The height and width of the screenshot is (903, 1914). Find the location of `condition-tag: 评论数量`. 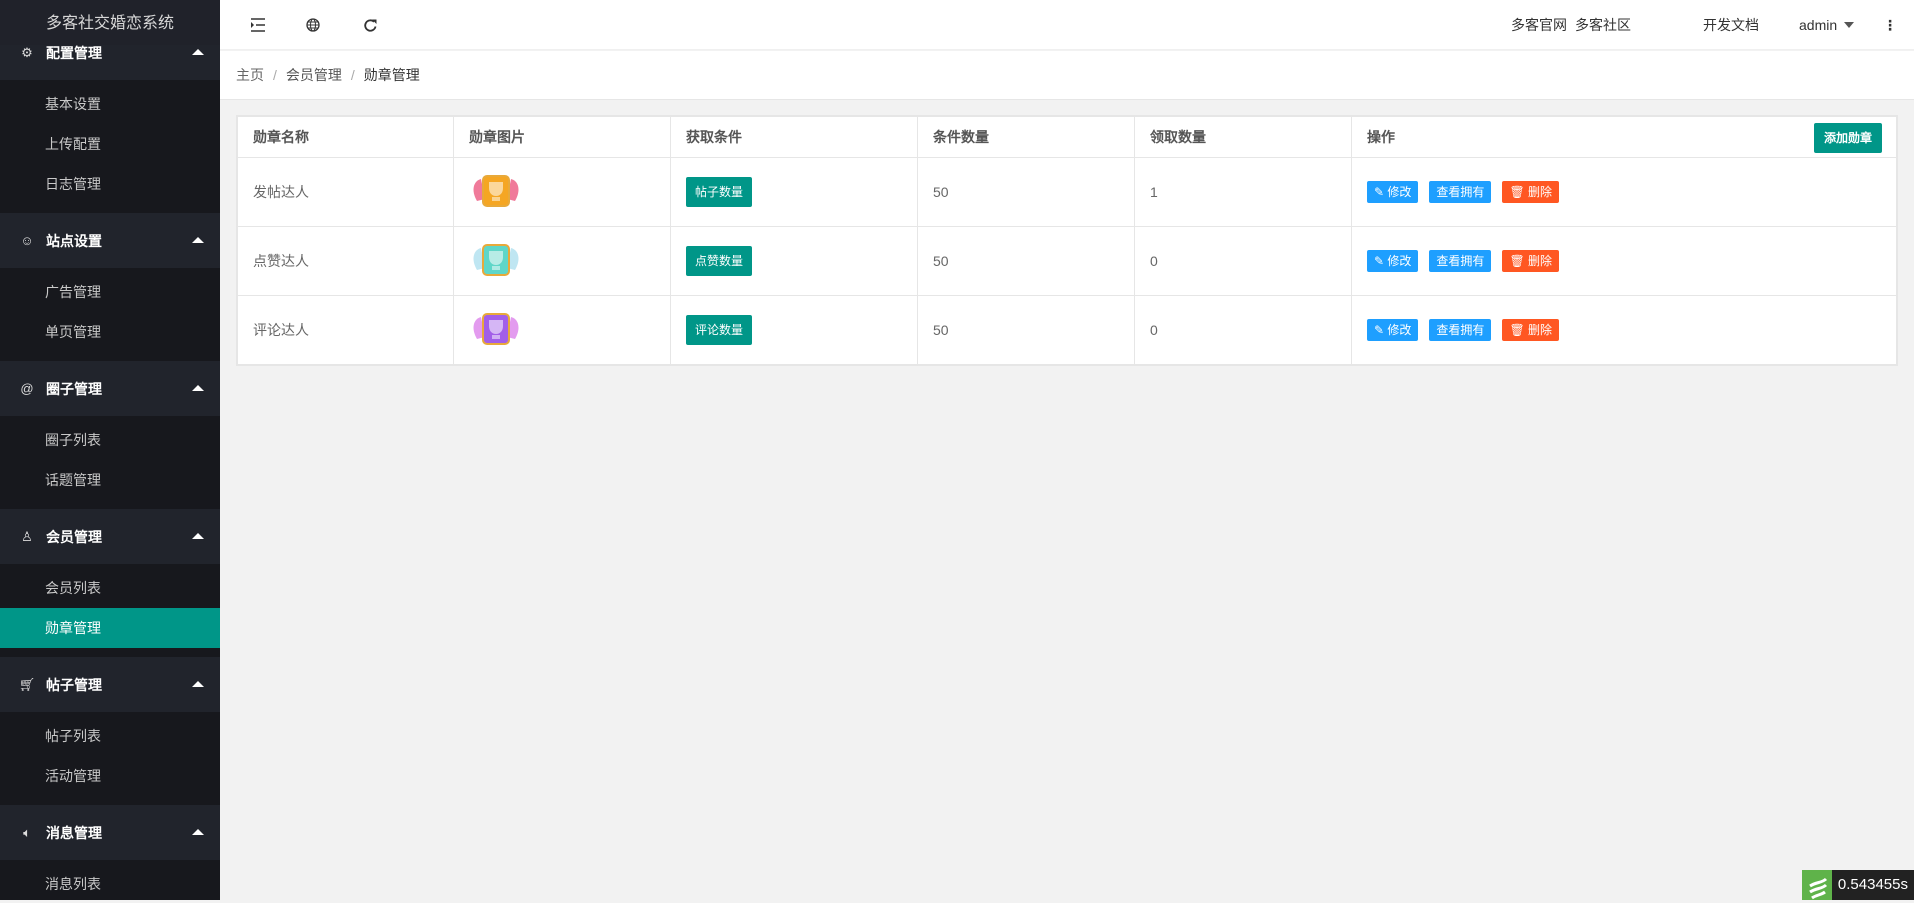

condition-tag: 评论数量 is located at coordinates (719, 330).